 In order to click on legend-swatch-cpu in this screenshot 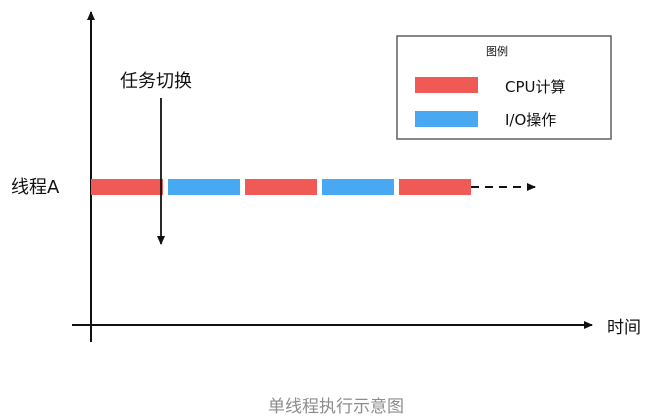, I will do `click(446, 85)`.